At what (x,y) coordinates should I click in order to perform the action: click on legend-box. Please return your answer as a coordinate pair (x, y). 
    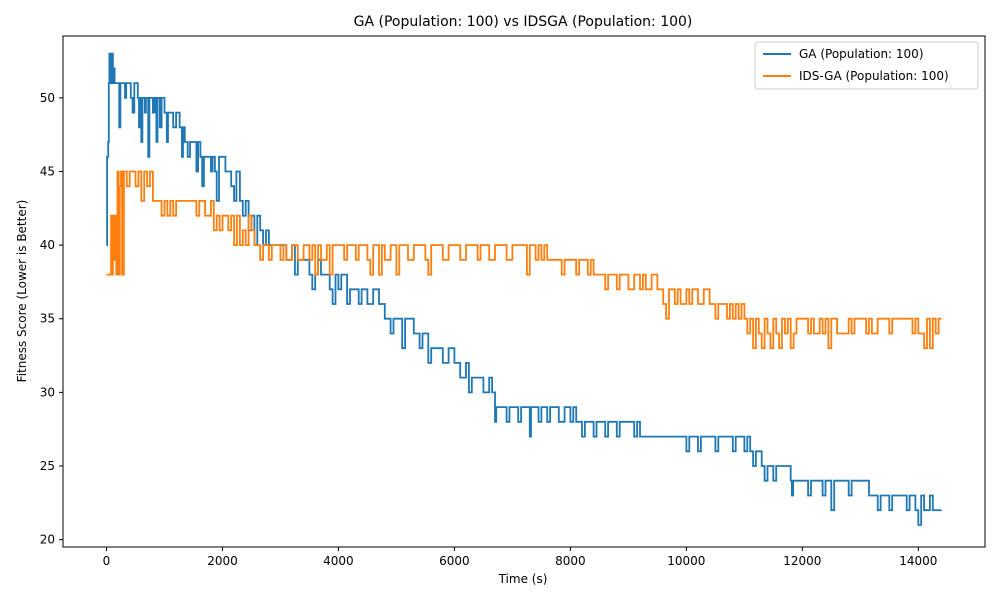
    Looking at the image, I should click on (866, 65).